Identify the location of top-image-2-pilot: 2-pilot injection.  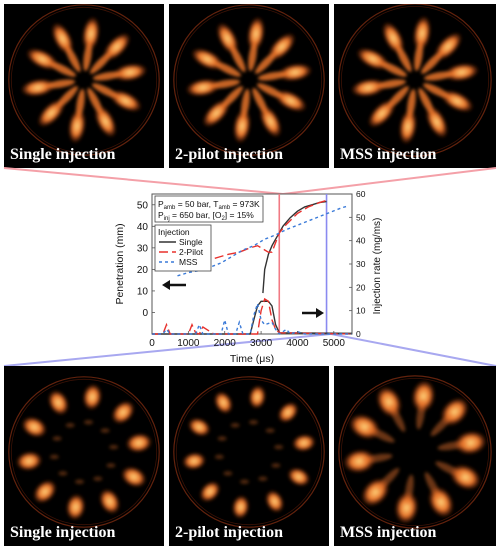
(249, 86).